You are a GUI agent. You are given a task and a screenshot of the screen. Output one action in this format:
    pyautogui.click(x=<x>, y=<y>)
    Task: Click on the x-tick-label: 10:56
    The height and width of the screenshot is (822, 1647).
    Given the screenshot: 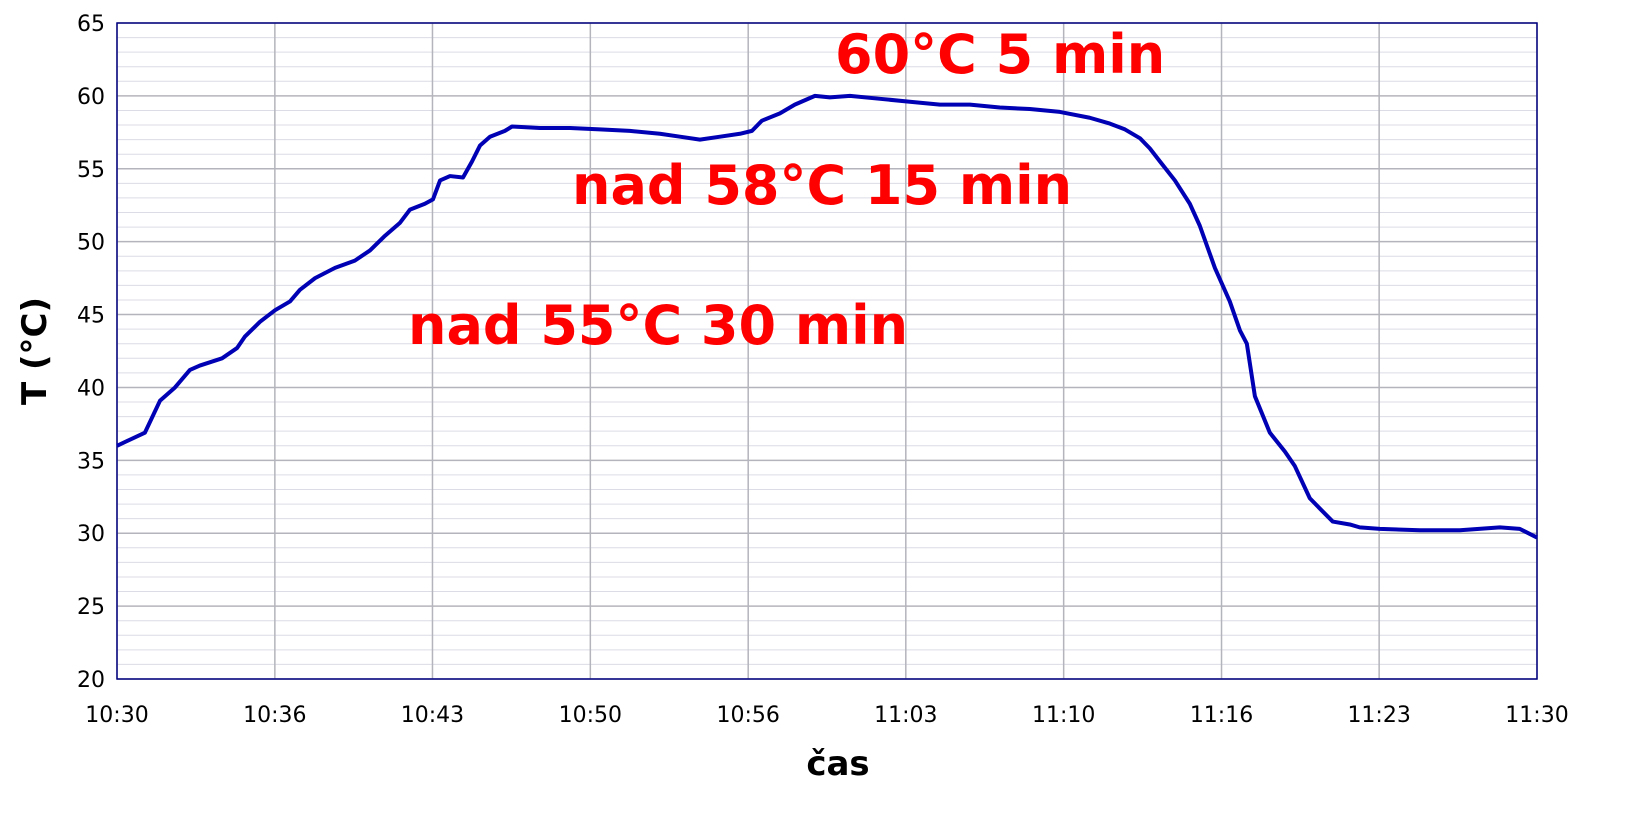 What is the action you would take?
    pyautogui.click(x=747, y=715)
    